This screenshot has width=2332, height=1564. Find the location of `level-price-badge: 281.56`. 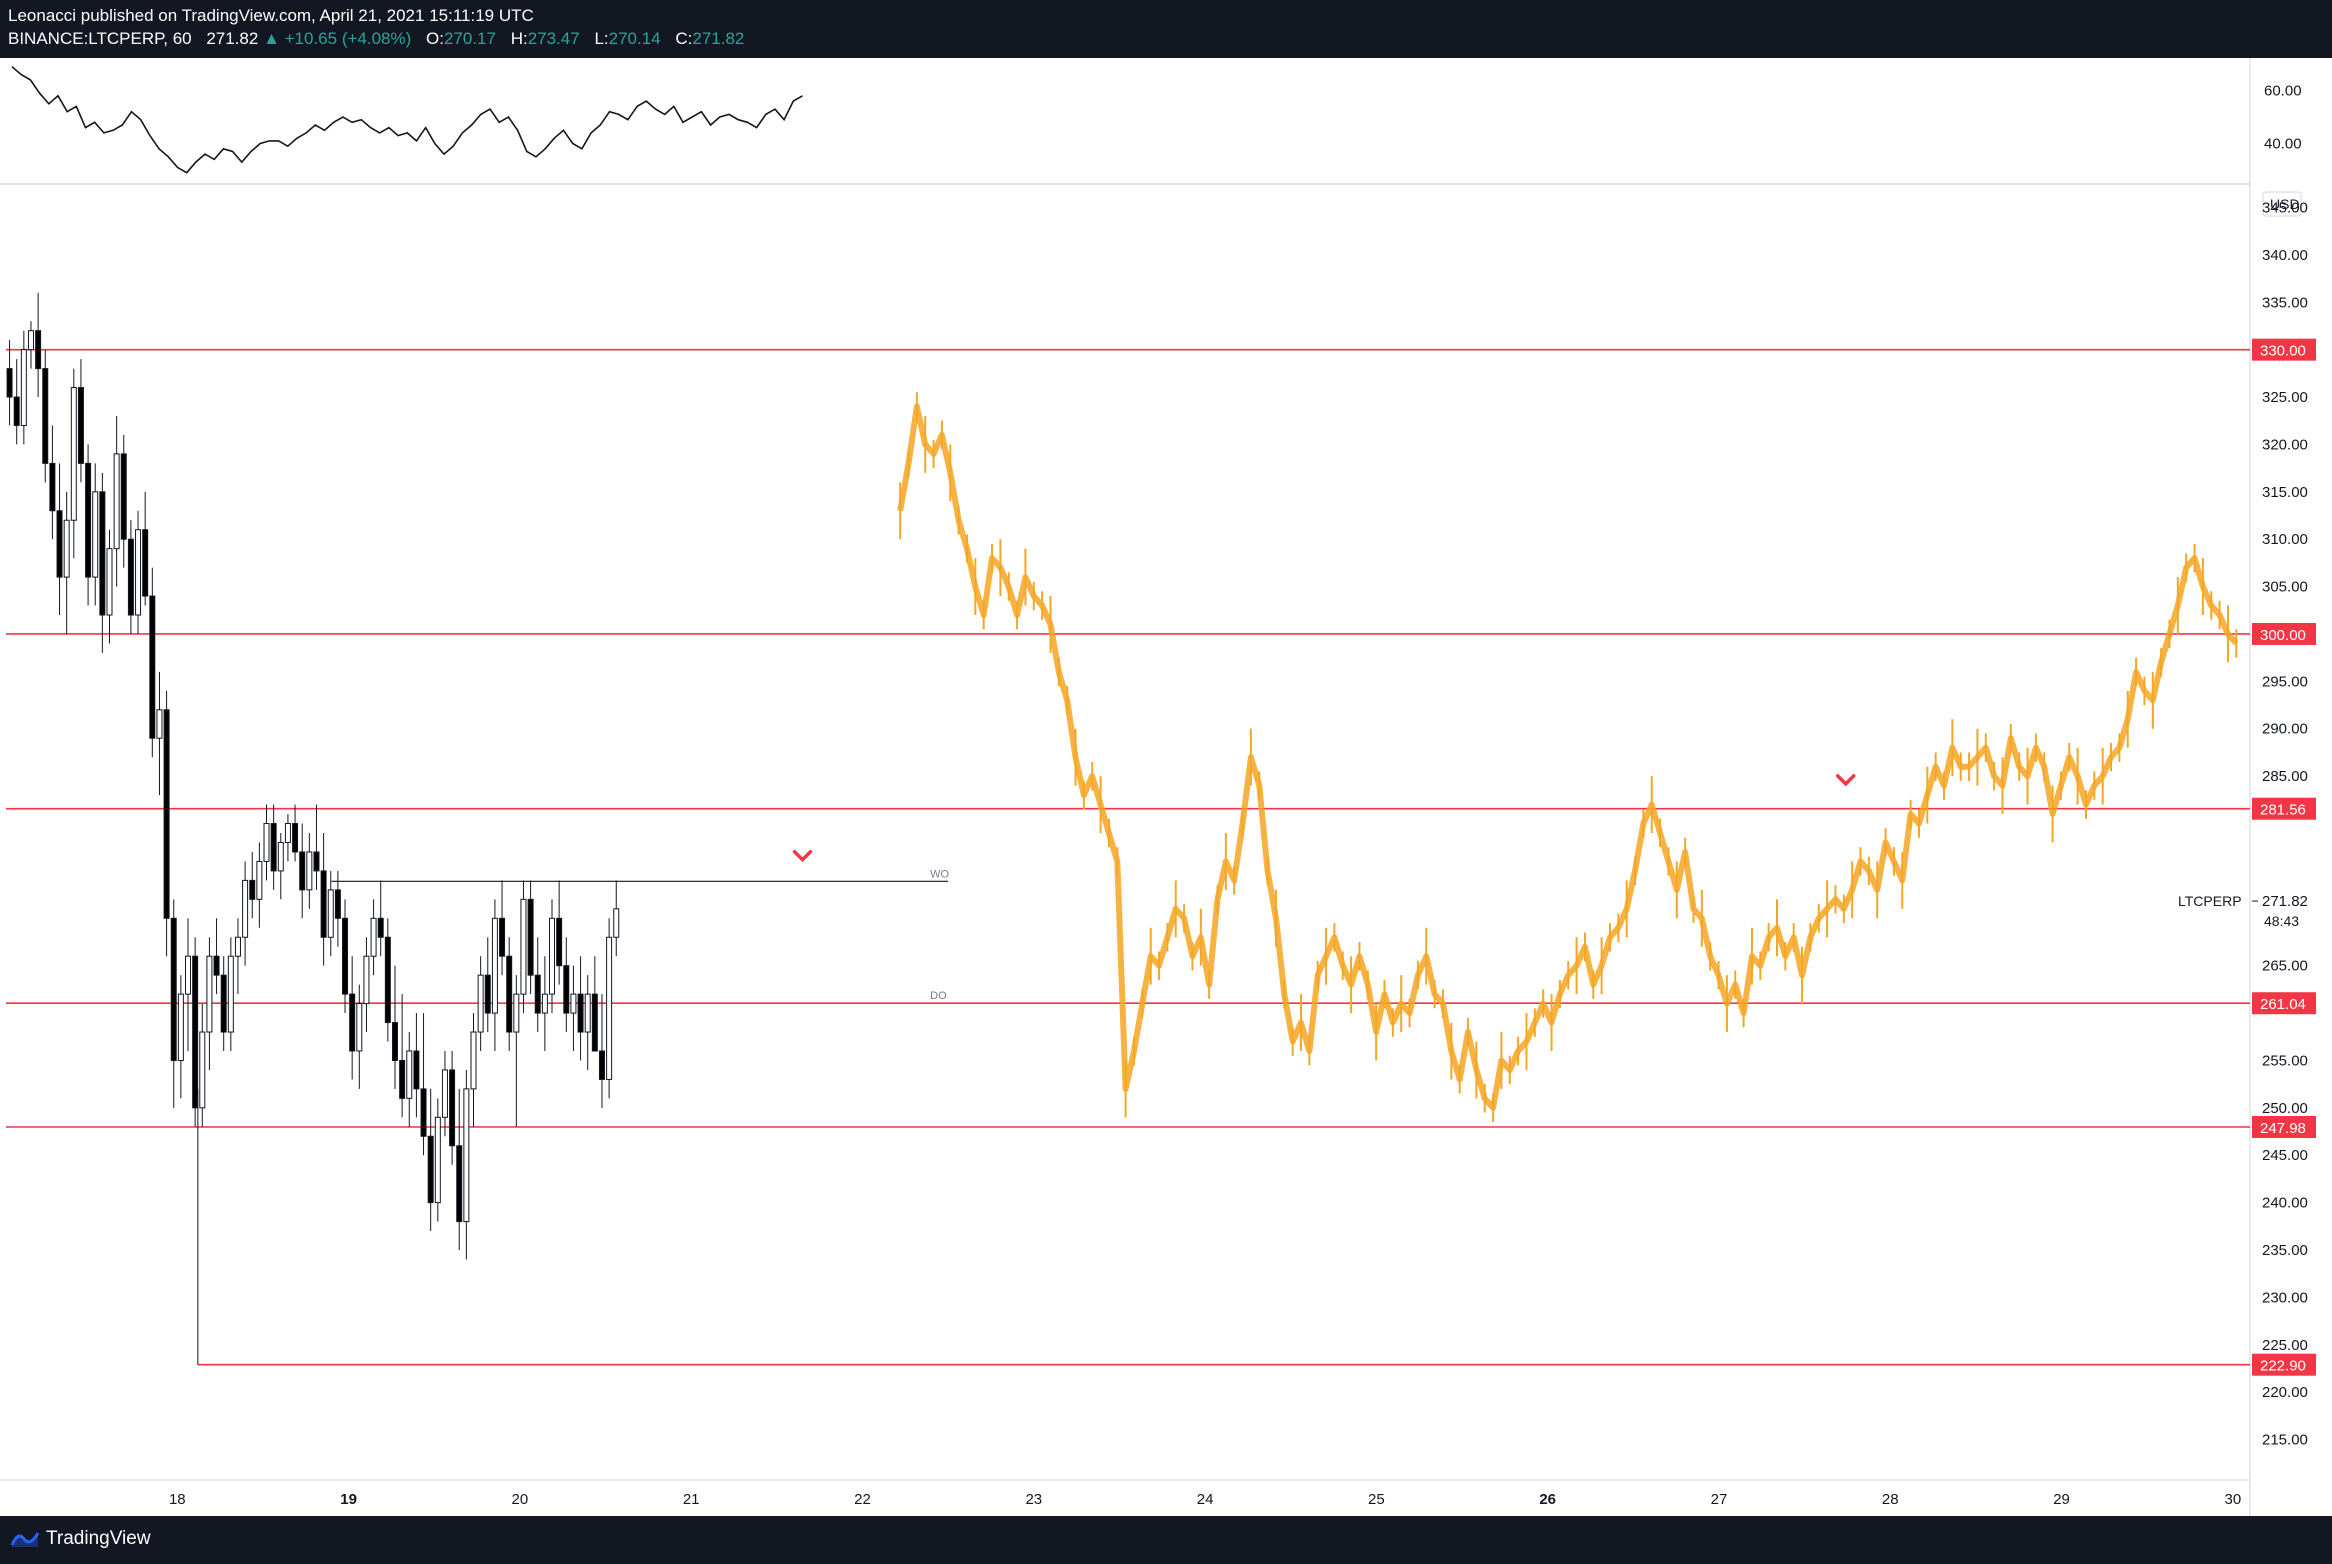

level-price-badge: 281.56 is located at coordinates (2284, 808).